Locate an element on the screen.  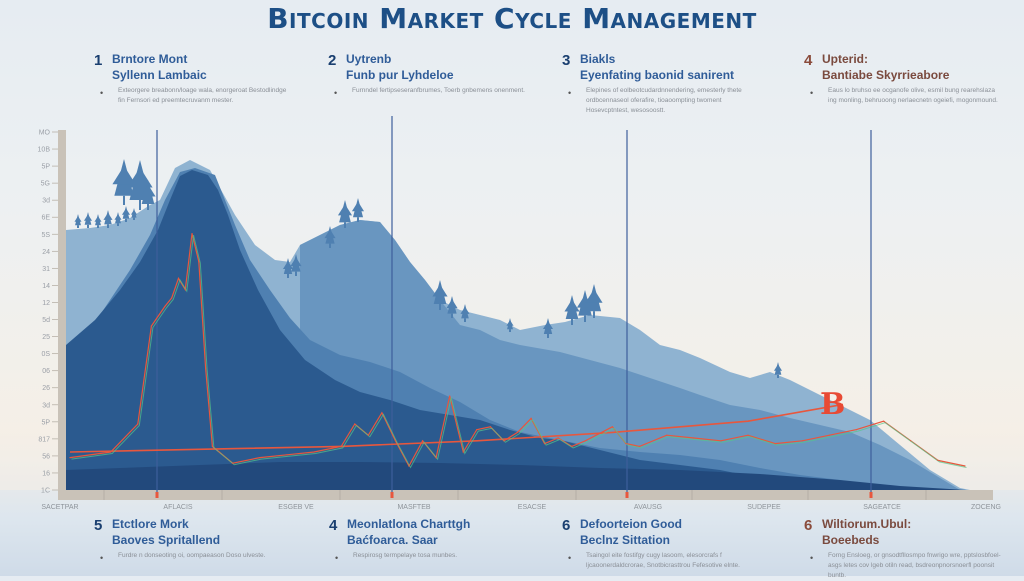
bitcoin-icon: B is located at coordinates (832, 404).